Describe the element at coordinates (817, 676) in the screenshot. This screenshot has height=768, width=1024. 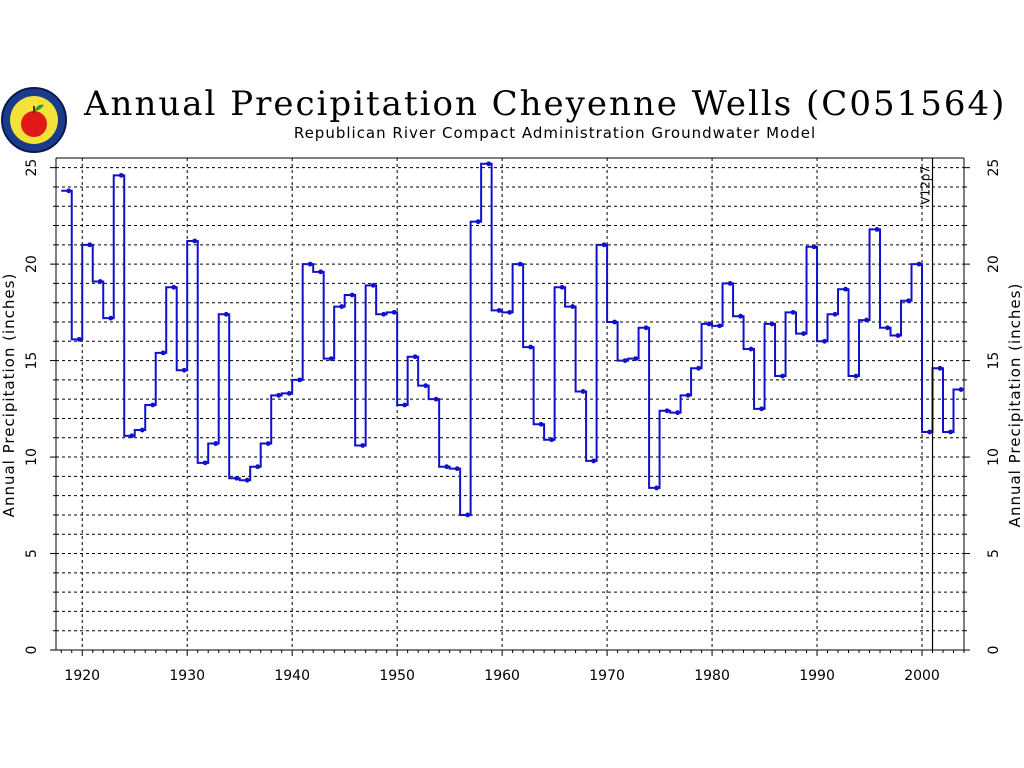
I see `x-tick-label: 1990` at that location.